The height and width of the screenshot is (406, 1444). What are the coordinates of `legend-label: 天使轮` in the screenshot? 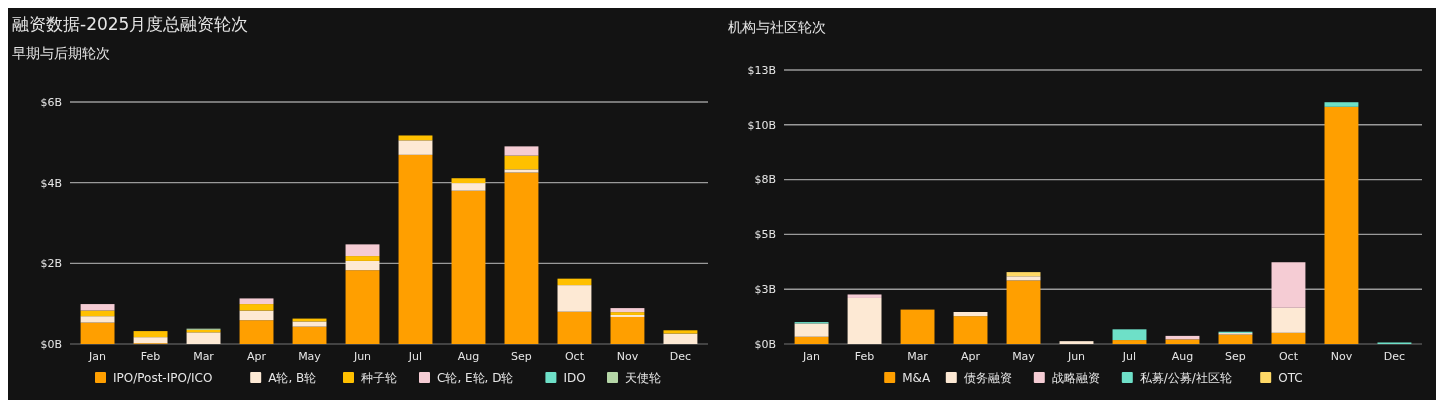 It's located at (643, 378).